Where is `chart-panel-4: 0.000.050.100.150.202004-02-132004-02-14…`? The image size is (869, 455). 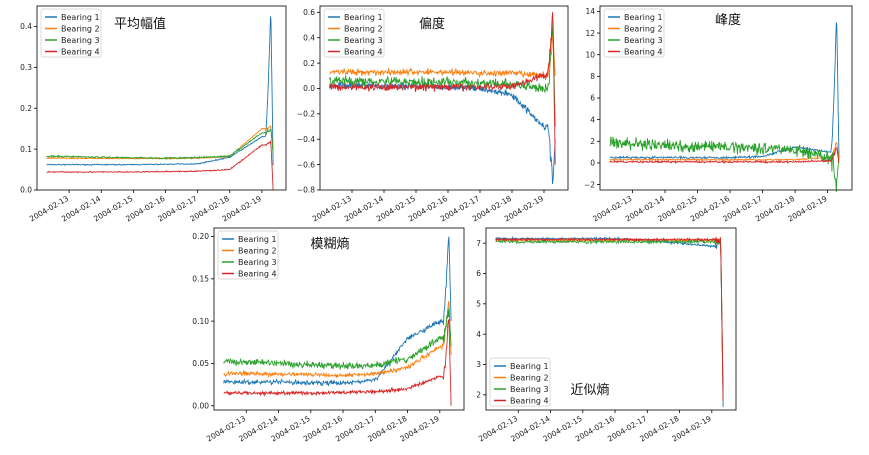
chart-panel-4: 0.000.050.100.150.202004-02-132004-02-14… is located at coordinates (328, 335).